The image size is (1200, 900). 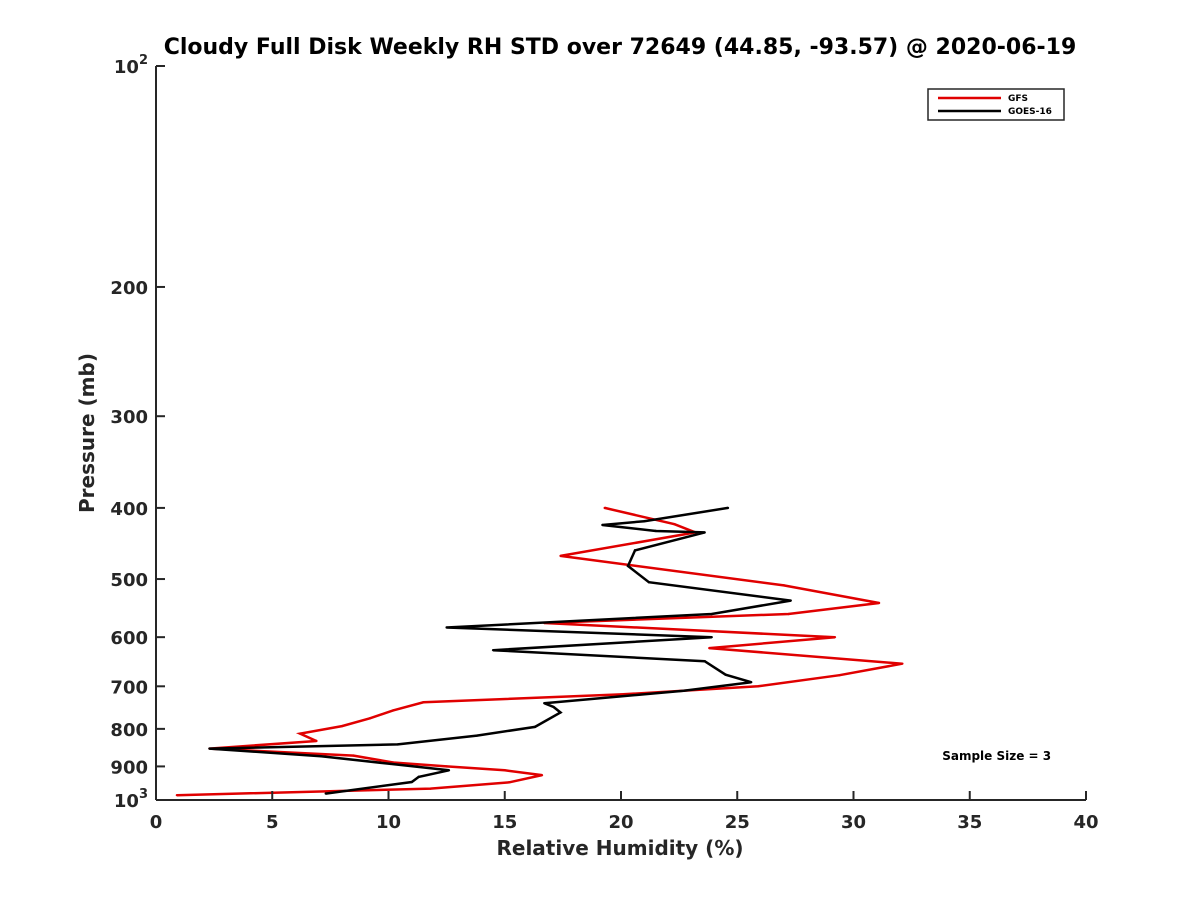 What do you see at coordinates (129, 730) in the screenshot?
I see `y-tick-label-800: 800` at bounding box center [129, 730].